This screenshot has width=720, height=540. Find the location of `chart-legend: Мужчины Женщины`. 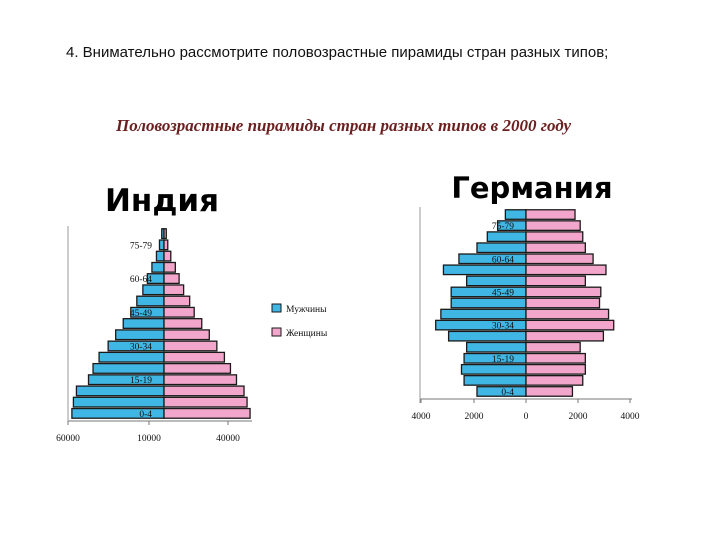

chart-legend: Мужчины Женщины is located at coordinates (299, 321).